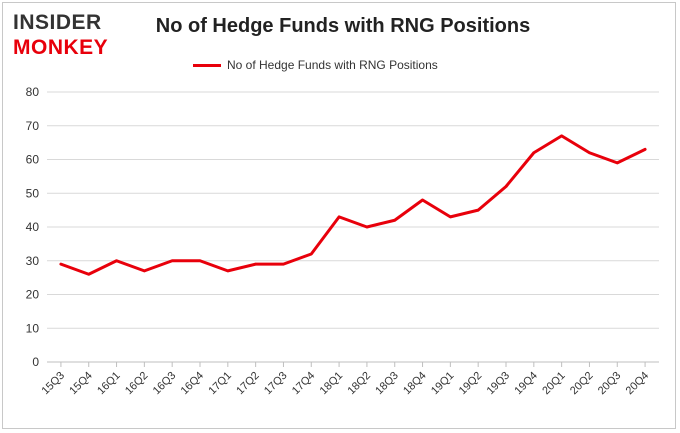 This screenshot has width=680, height=433. What do you see at coordinates (33, 126) in the screenshot?
I see `y-tick-label: 70` at bounding box center [33, 126].